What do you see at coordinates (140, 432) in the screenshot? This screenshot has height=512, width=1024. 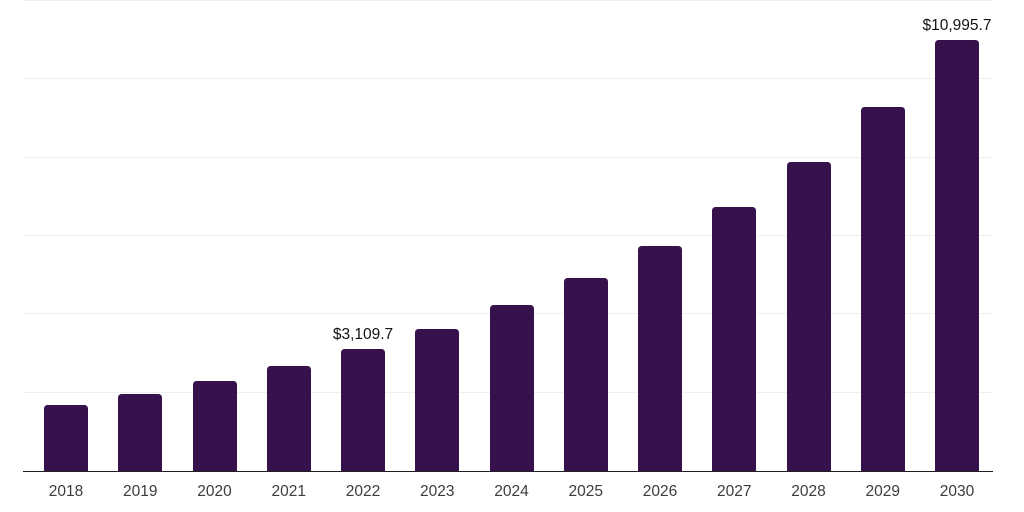 I see `bar-2019` at bounding box center [140, 432].